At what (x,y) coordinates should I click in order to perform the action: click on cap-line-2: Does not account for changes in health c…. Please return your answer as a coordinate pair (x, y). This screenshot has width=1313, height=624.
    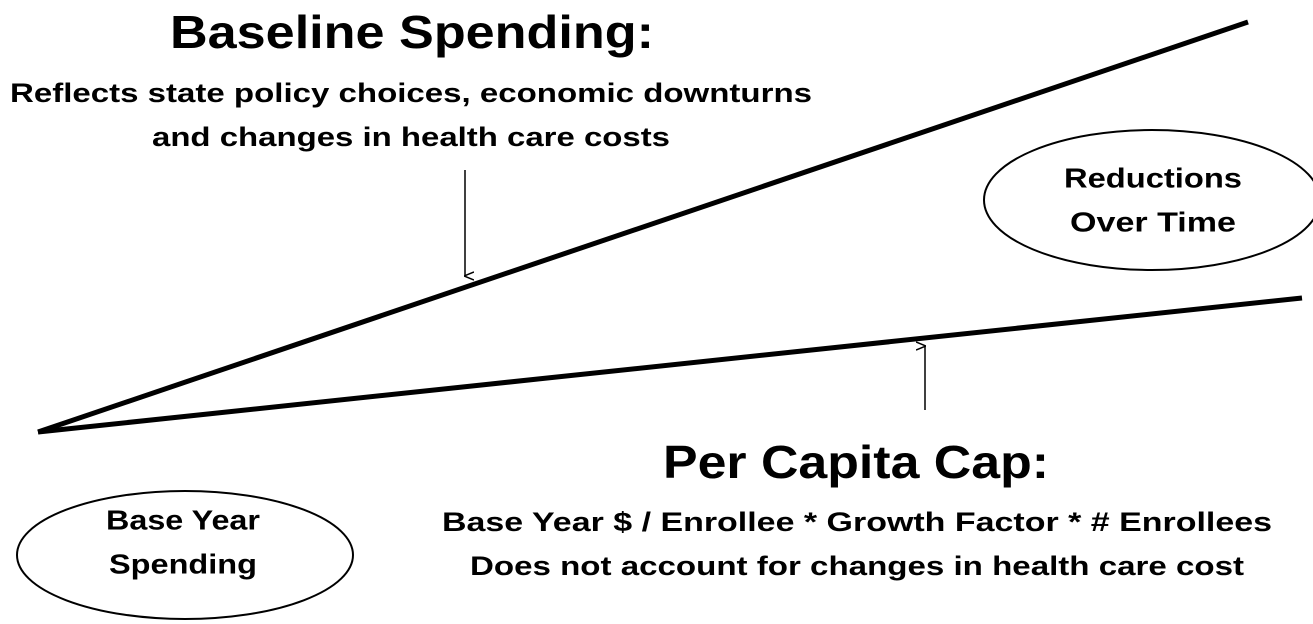
    Looking at the image, I should click on (857, 566).